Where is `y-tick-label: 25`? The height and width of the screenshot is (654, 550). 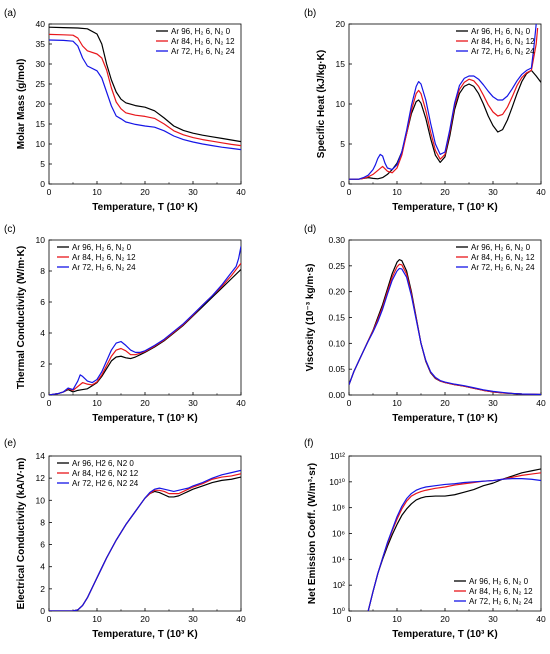
y-tick-label: 25 is located at coordinates (41, 84).